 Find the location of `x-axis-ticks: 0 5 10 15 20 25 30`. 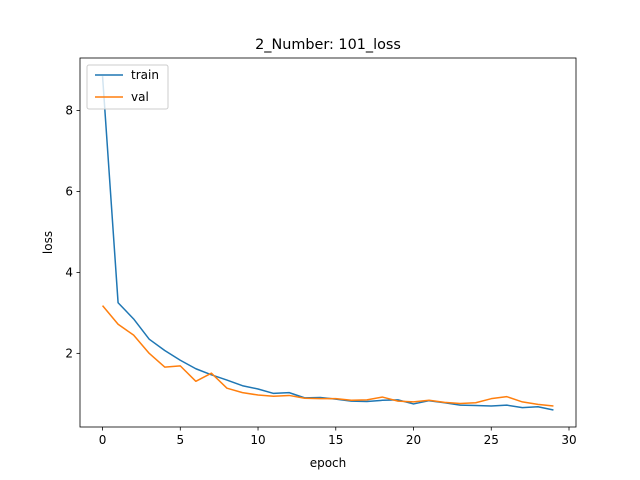

x-axis-ticks: 0 5 10 15 20 25 30 is located at coordinates (338, 437).